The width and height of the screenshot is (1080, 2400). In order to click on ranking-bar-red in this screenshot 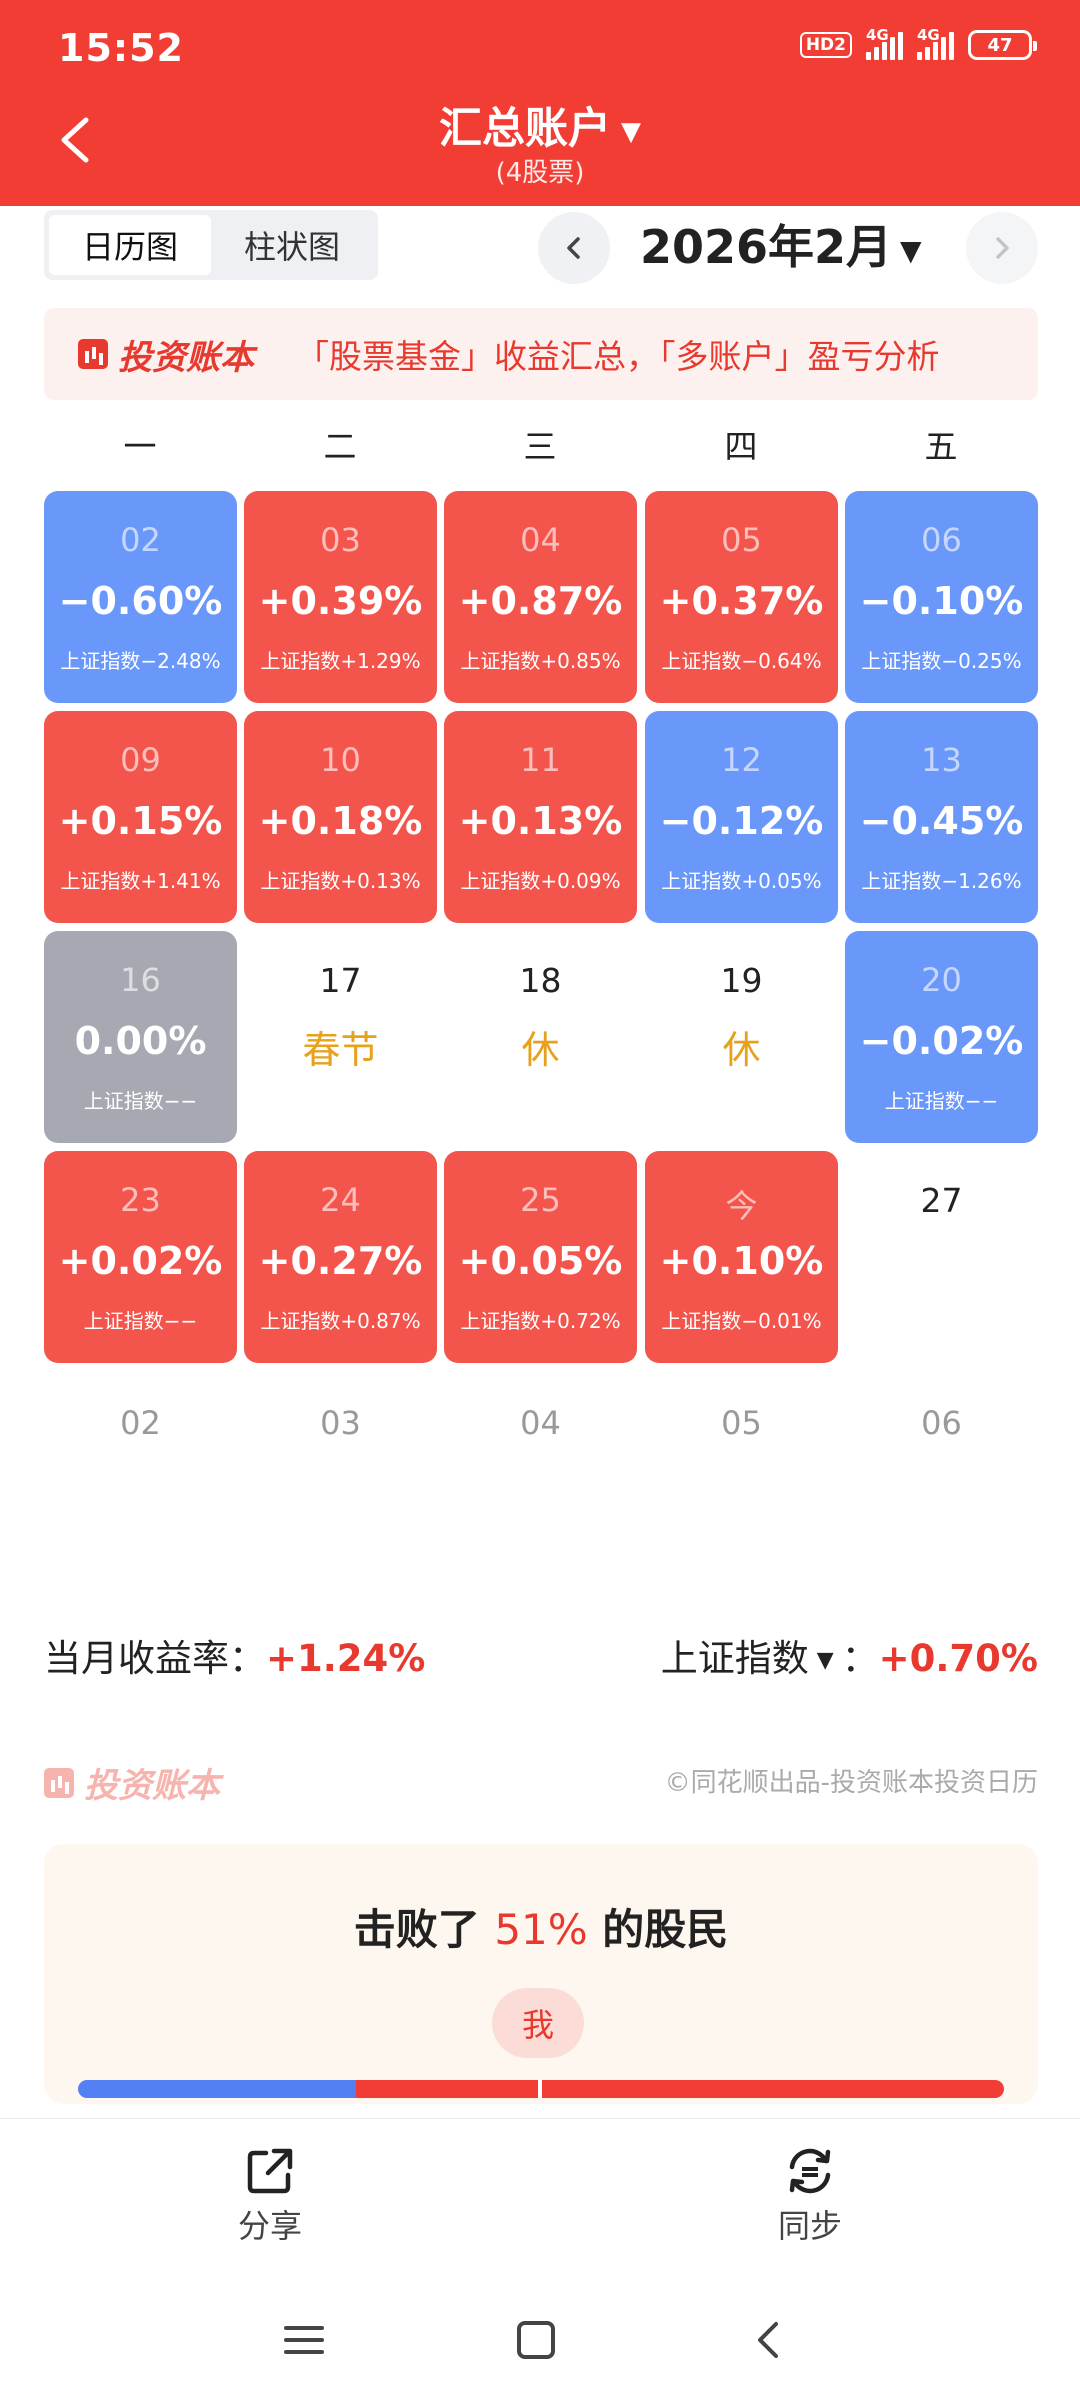, I will do `click(679, 2089)`.